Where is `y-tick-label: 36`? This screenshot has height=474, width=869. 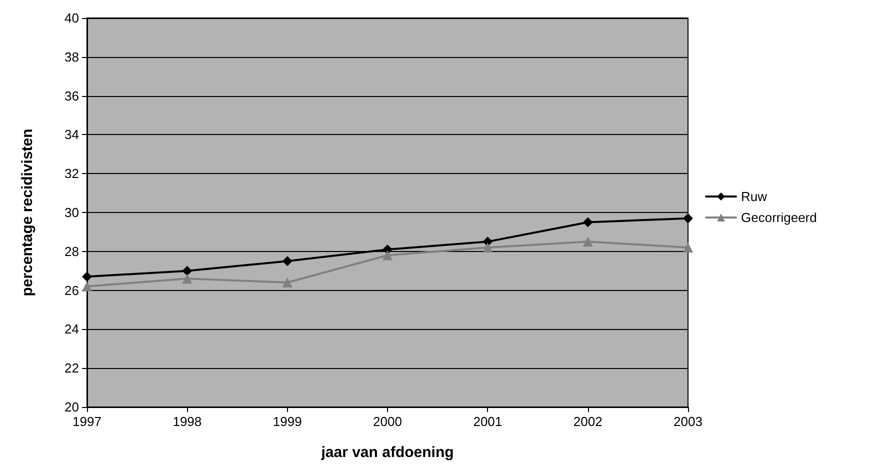 y-tick-label: 36 is located at coordinates (71, 96).